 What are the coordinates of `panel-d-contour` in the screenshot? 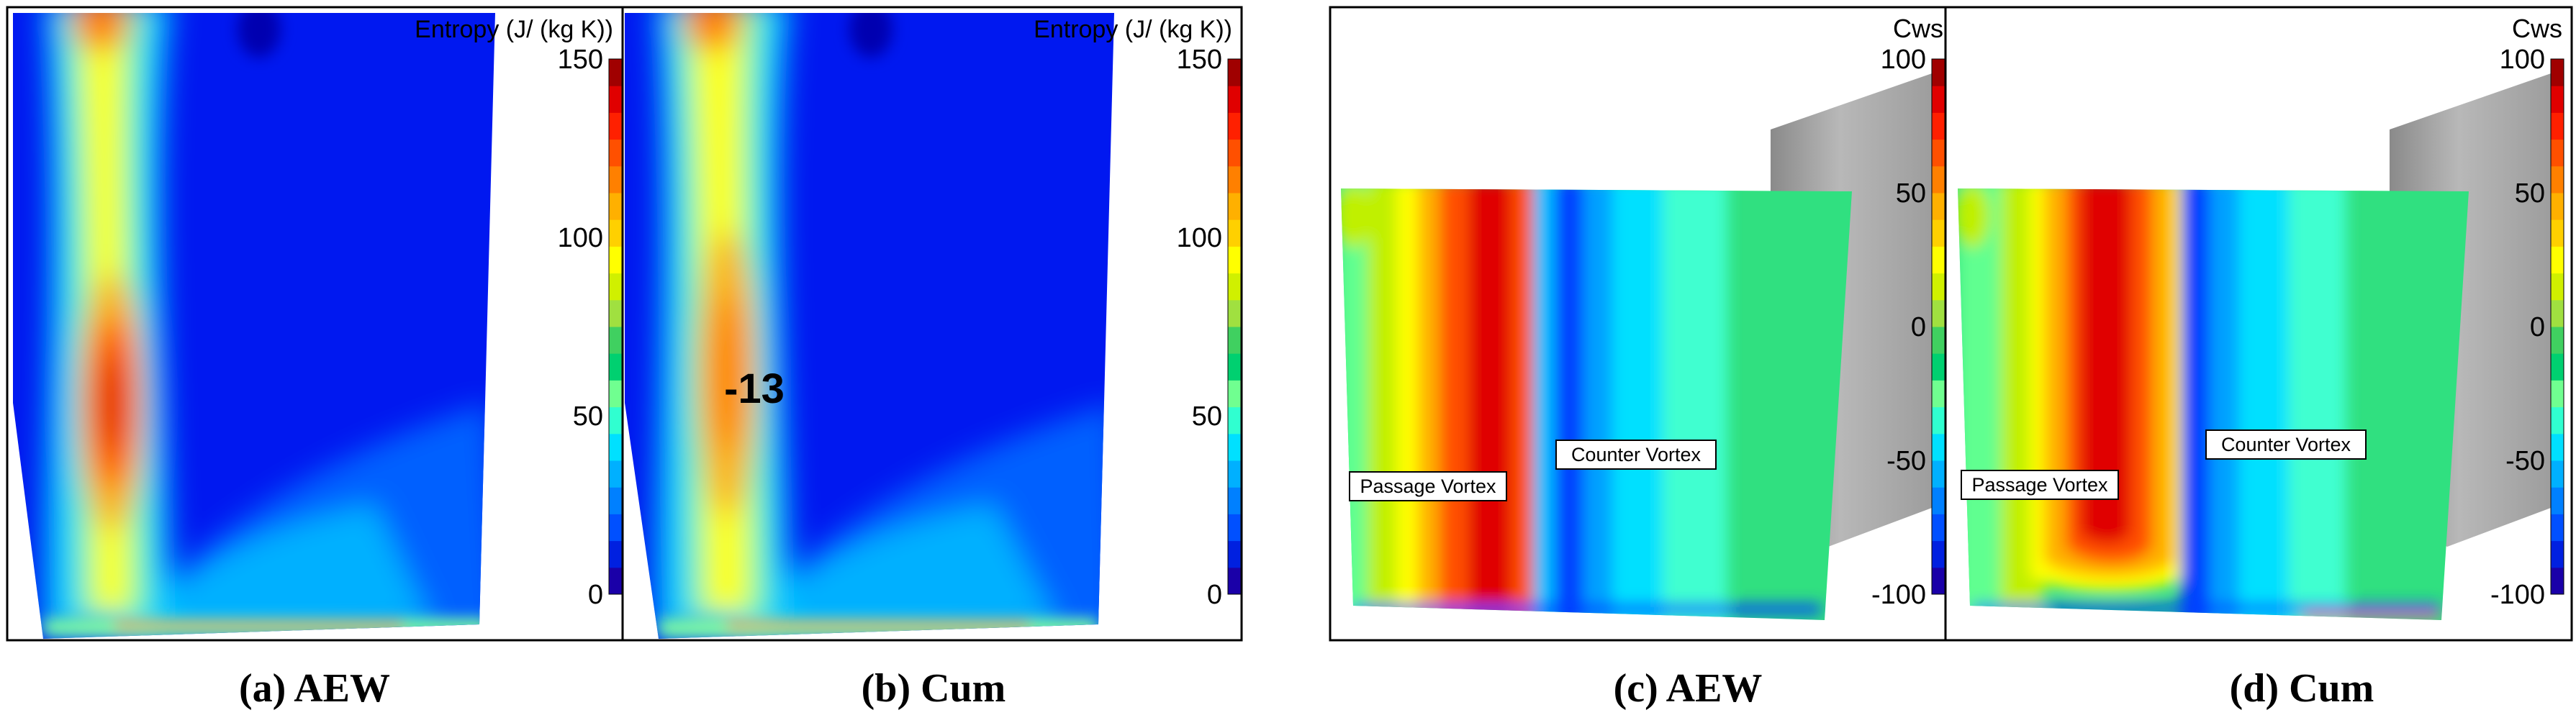 It's located at (2214, 404).